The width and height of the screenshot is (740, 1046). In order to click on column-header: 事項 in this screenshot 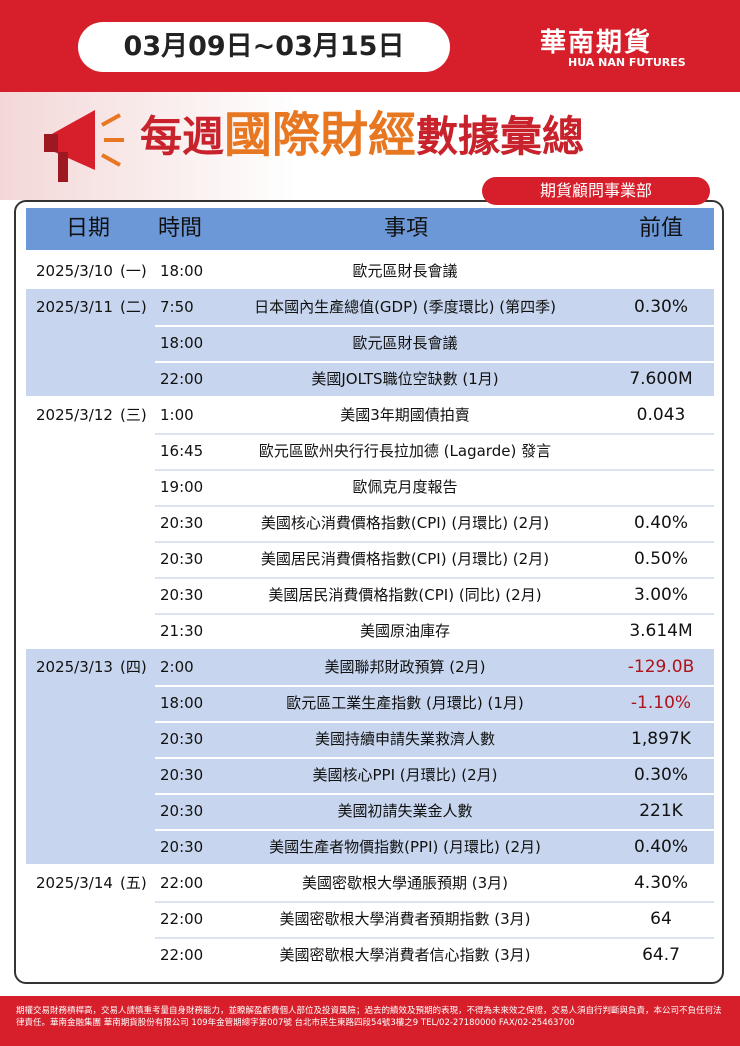, I will do `click(405, 228)`.